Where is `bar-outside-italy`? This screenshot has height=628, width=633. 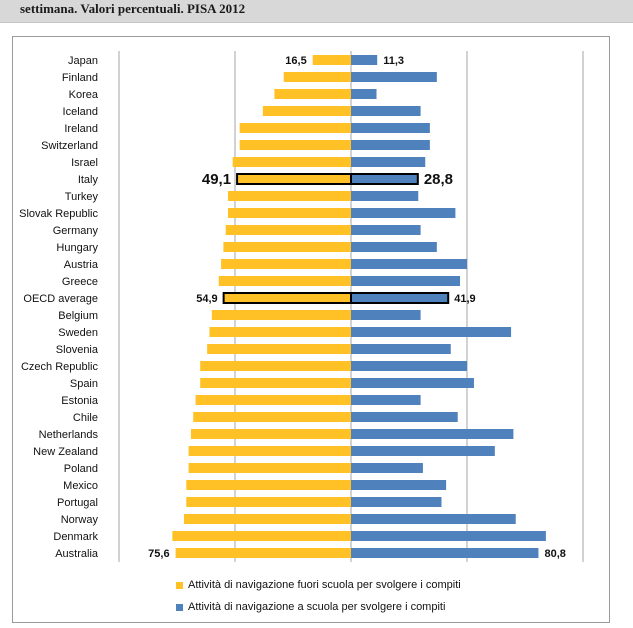
bar-outside-italy is located at coordinates (294, 179).